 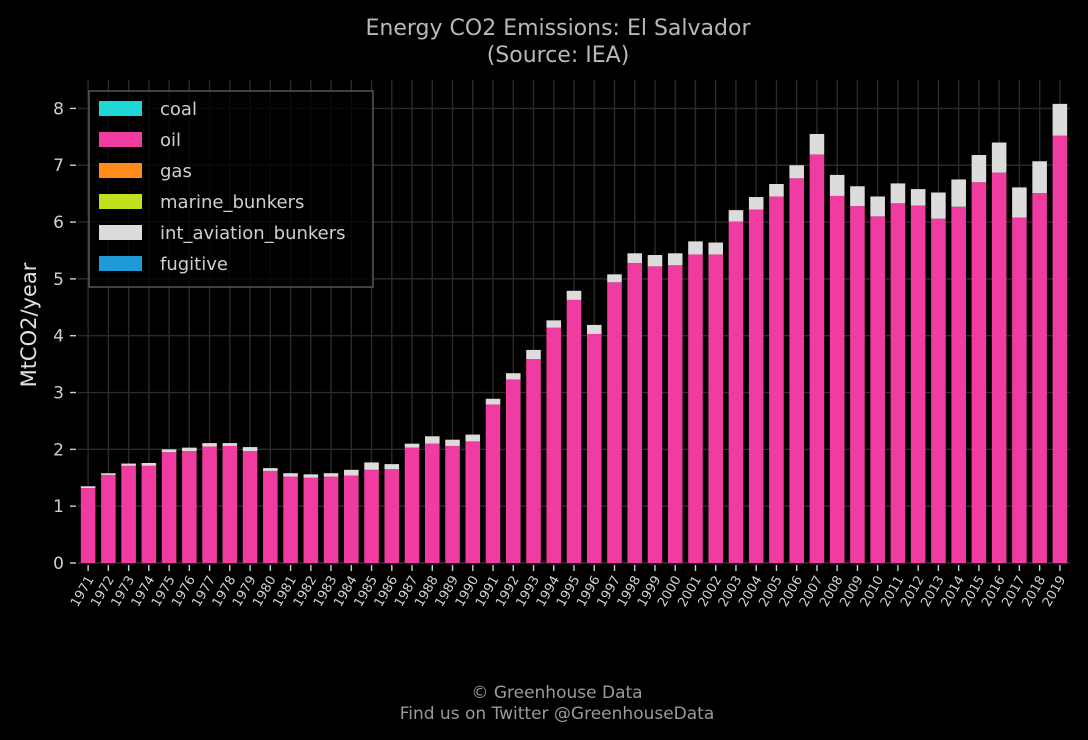 What do you see at coordinates (557, 693) in the screenshot?
I see `credit-line: © Greenhouse Data` at bounding box center [557, 693].